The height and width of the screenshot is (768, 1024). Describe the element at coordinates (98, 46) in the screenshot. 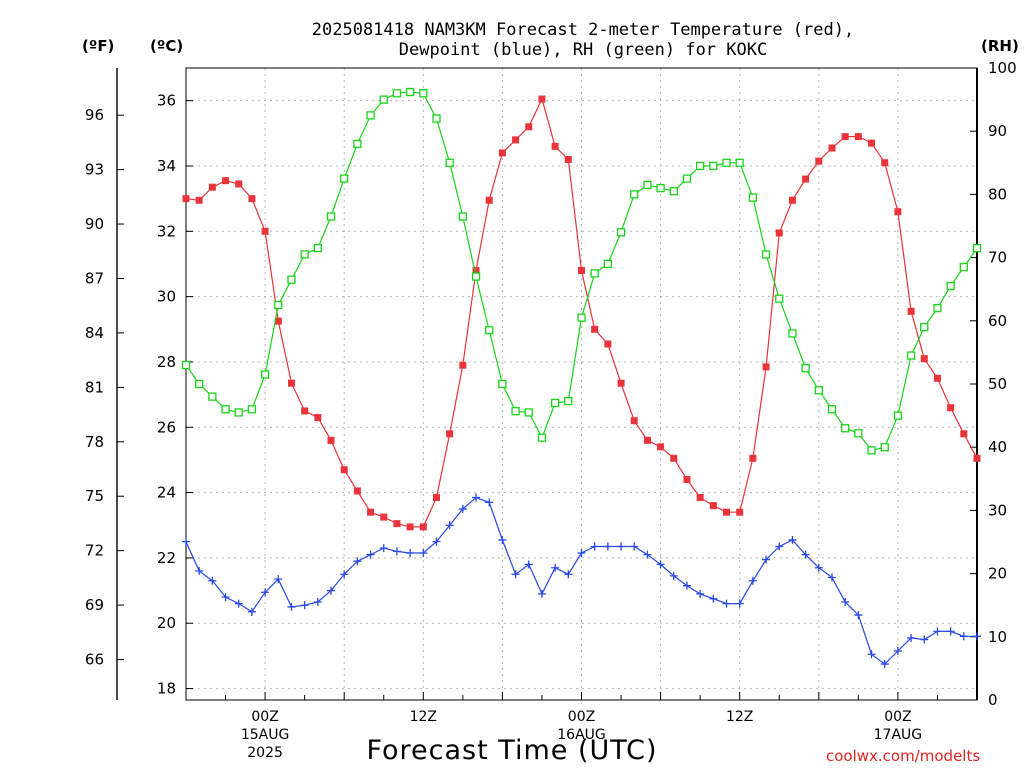

I see `fahrenheit-unit-label: (ºF)` at that location.